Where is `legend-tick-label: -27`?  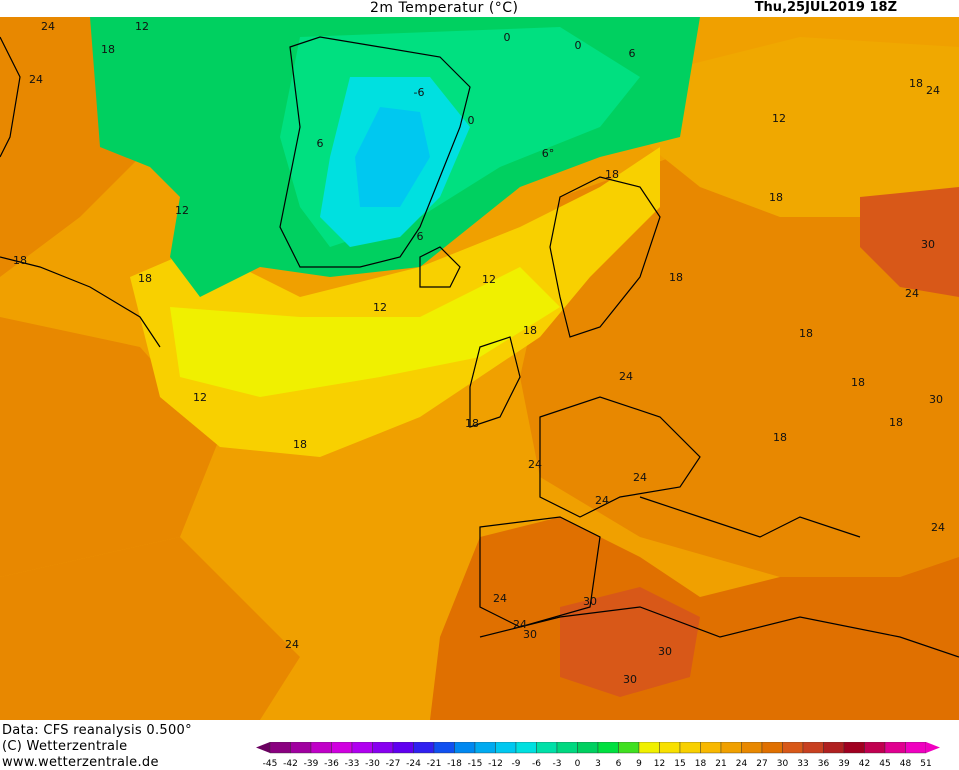
legend-tick-label: -27 is located at coordinates (393, 764).